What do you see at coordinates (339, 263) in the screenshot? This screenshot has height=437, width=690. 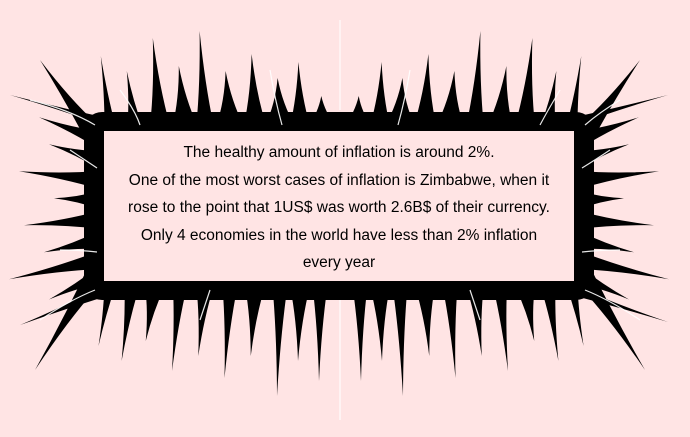 I see `info-line: every year` at bounding box center [339, 263].